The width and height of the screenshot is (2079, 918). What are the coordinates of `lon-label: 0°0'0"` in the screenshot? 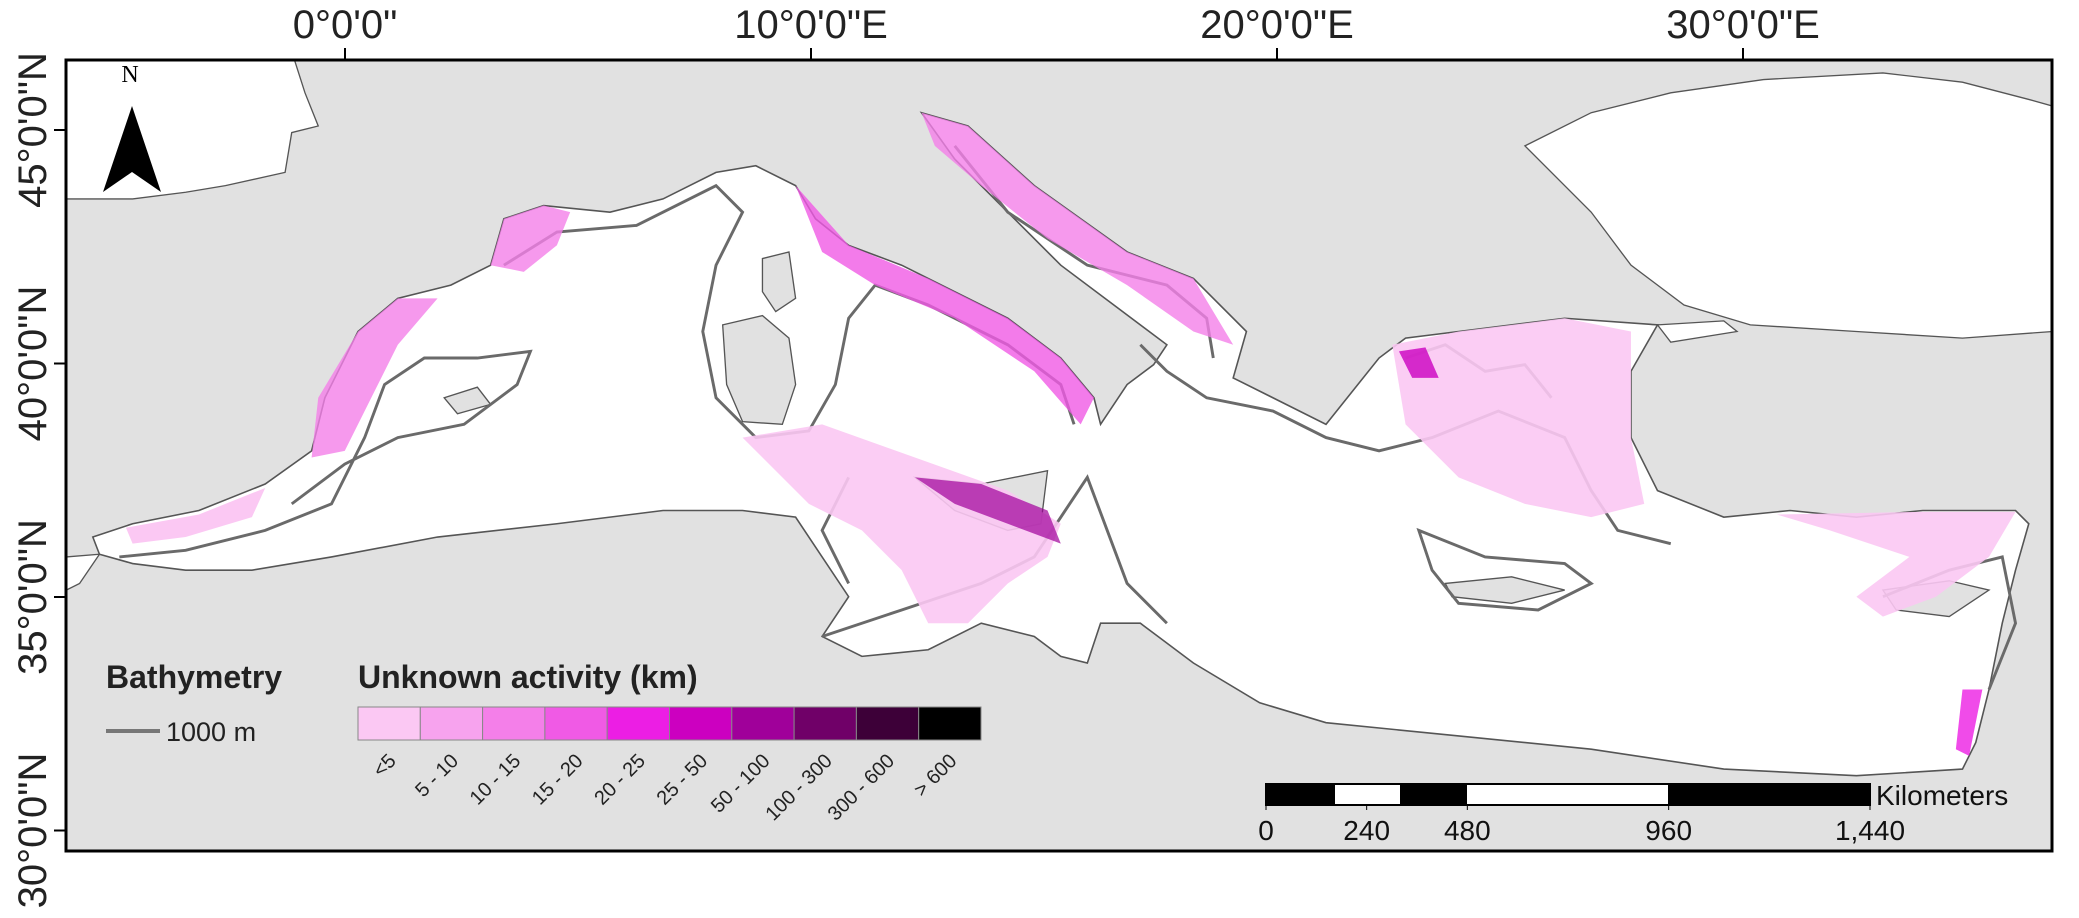 It's located at (345, 25).